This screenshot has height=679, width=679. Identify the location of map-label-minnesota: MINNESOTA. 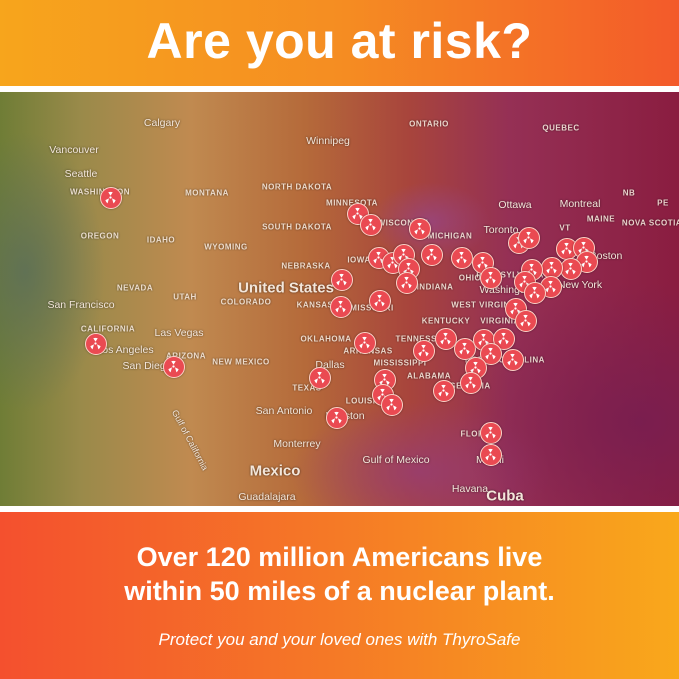
(352, 203).